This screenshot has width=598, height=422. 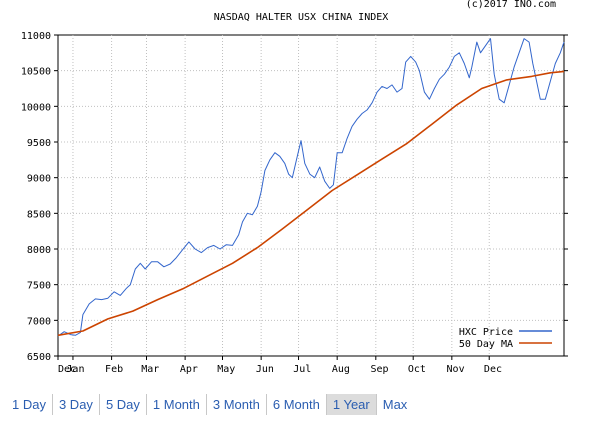 What do you see at coordinates (39, 214) in the screenshot?
I see `y-tick-label: 8500` at bounding box center [39, 214].